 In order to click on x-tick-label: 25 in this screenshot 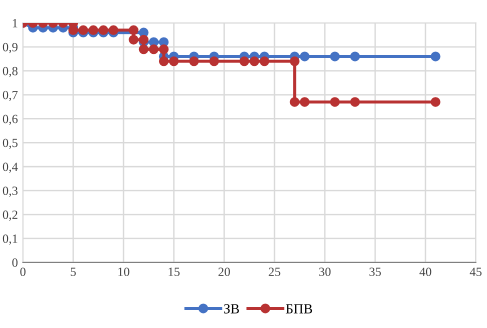, I will do `click(274, 272)`.